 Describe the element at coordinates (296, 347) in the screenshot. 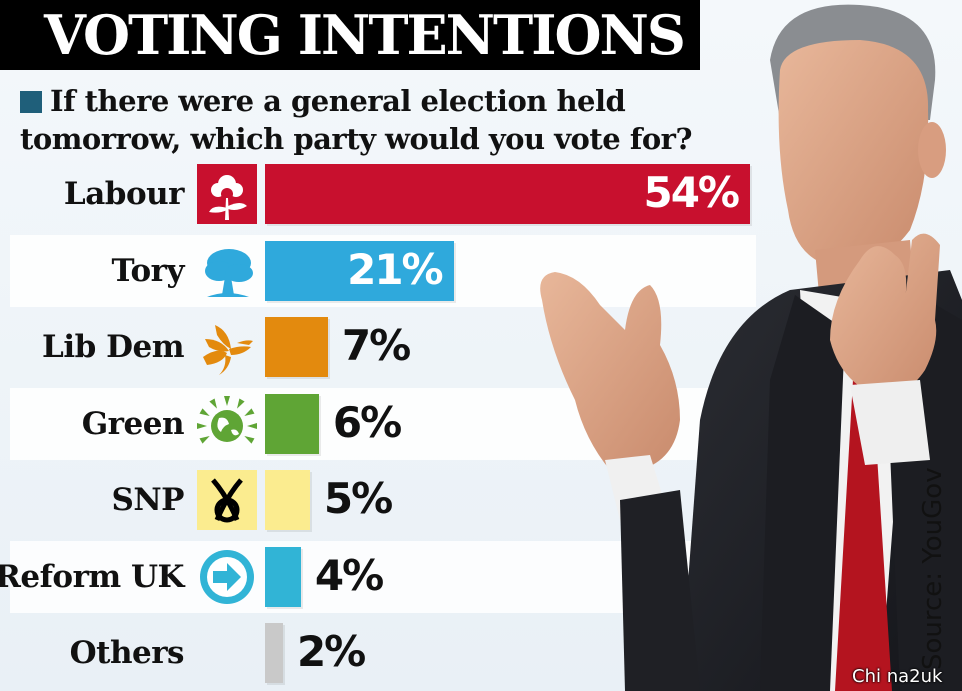

I see `bar-lib-dem` at that location.